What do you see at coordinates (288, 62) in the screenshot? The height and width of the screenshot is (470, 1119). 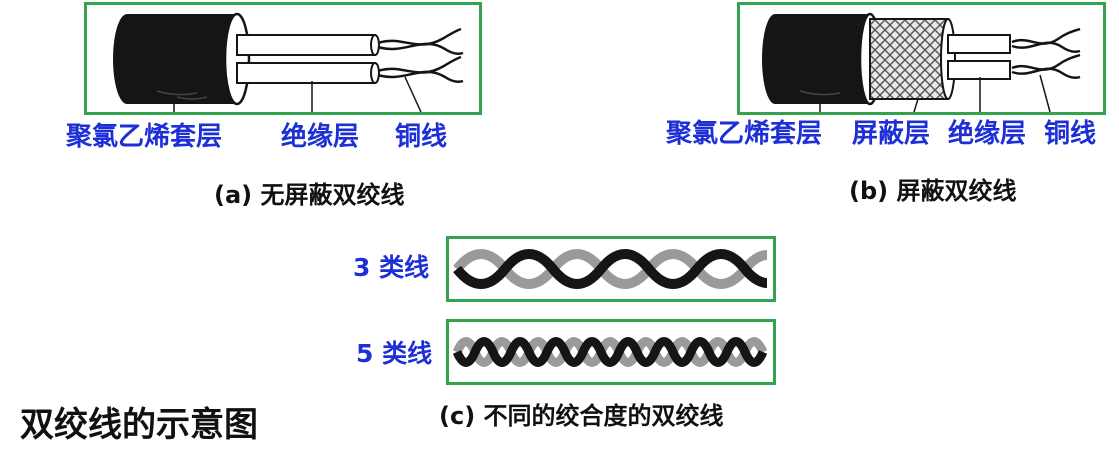 I see `utp-cable-drawing` at bounding box center [288, 62].